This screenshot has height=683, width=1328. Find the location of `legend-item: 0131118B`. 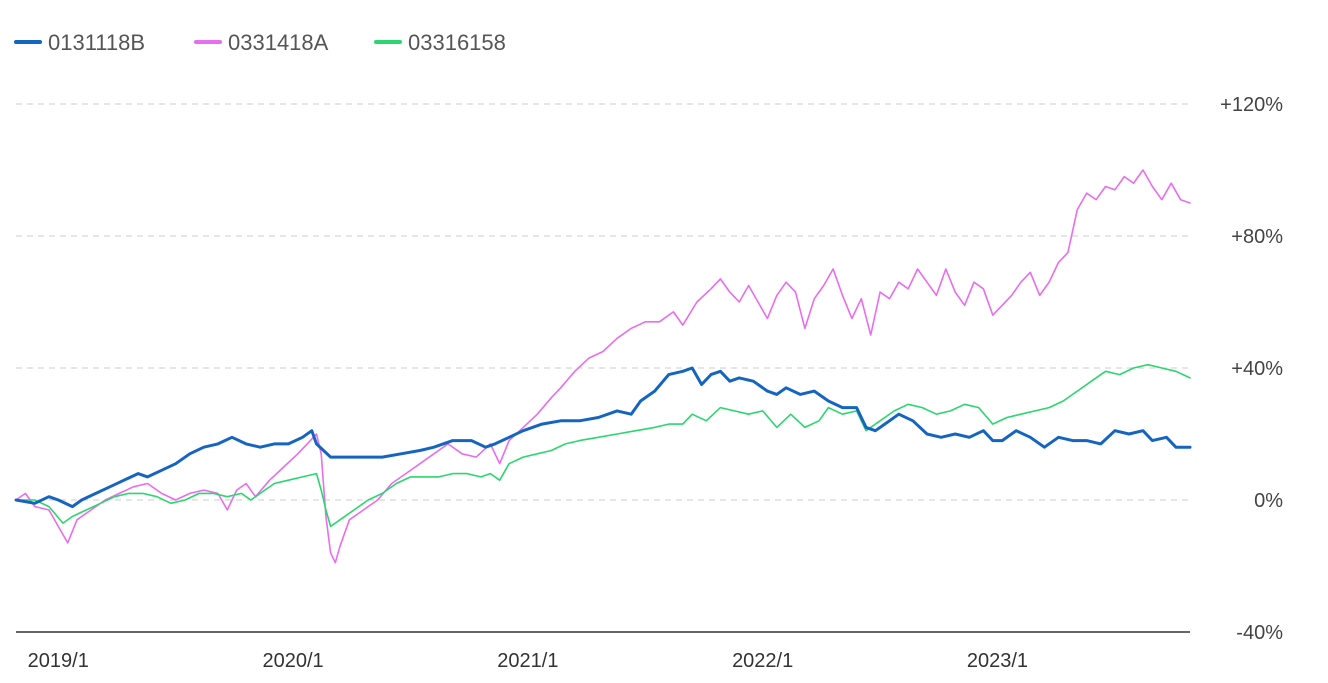

legend-item: 0131118B is located at coordinates (79, 42).